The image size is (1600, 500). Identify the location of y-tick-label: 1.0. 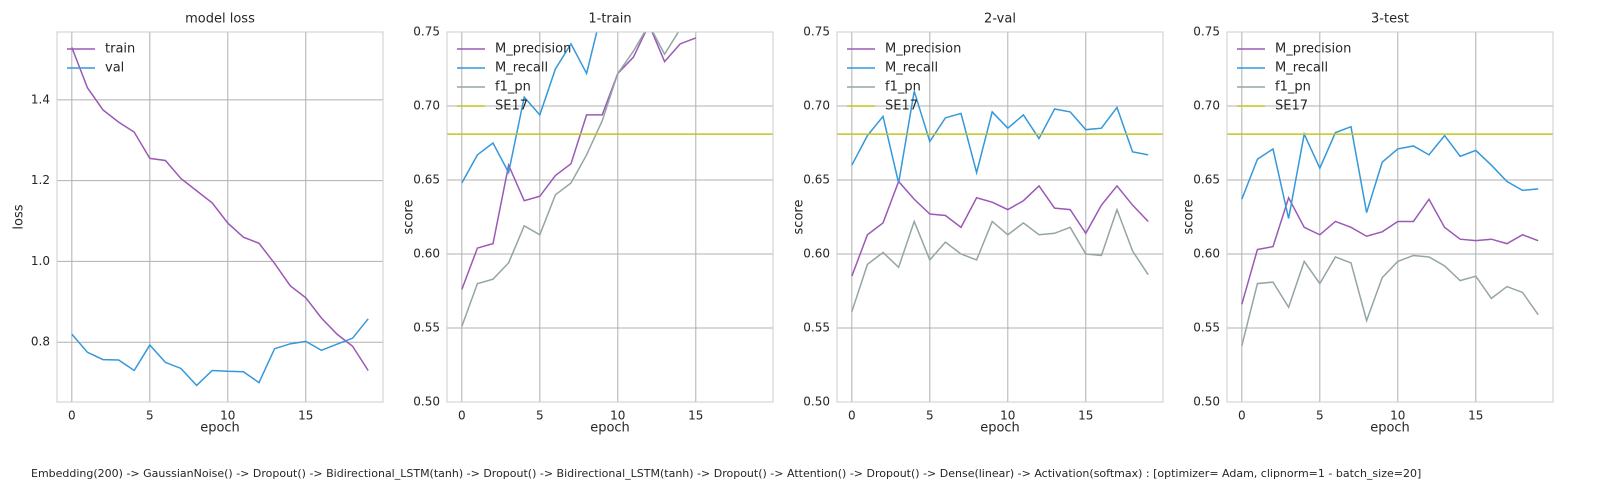
(40, 261).